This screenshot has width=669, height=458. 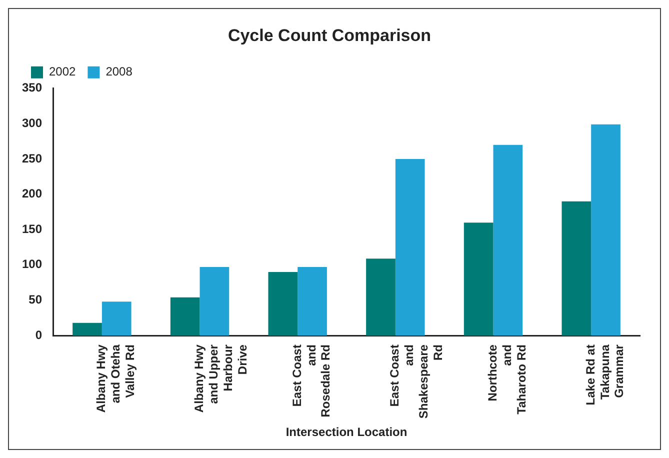 I want to click on chart-title: Cycle Count Comparison, so click(x=330, y=35).